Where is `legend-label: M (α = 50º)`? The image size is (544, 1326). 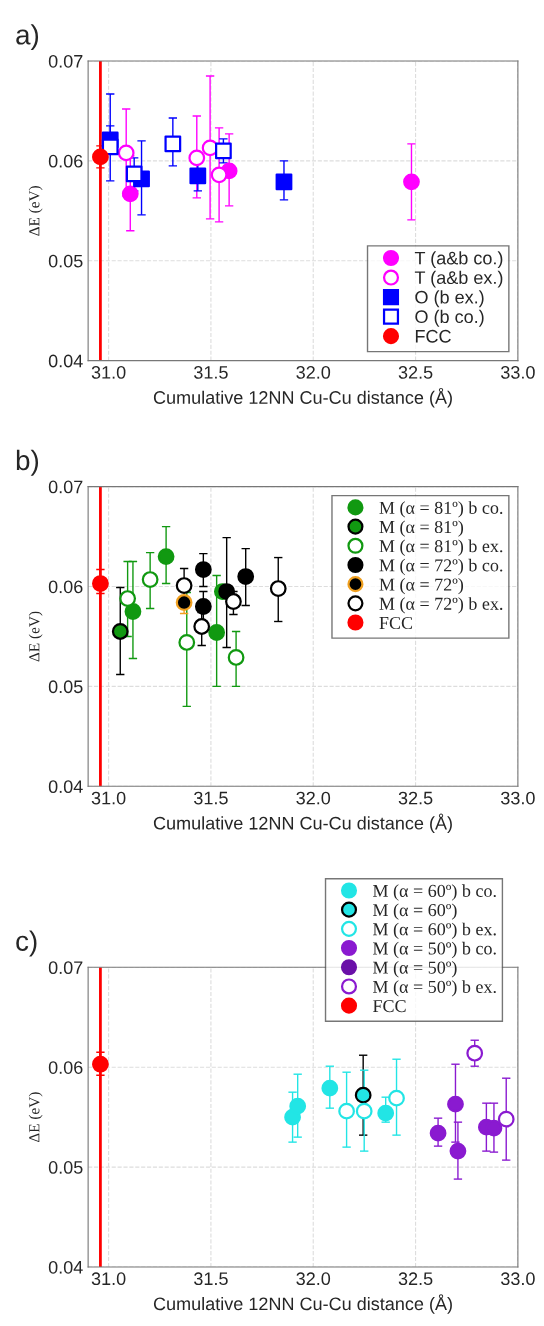 legend-label: M (α = 50º) is located at coordinates (414, 969).